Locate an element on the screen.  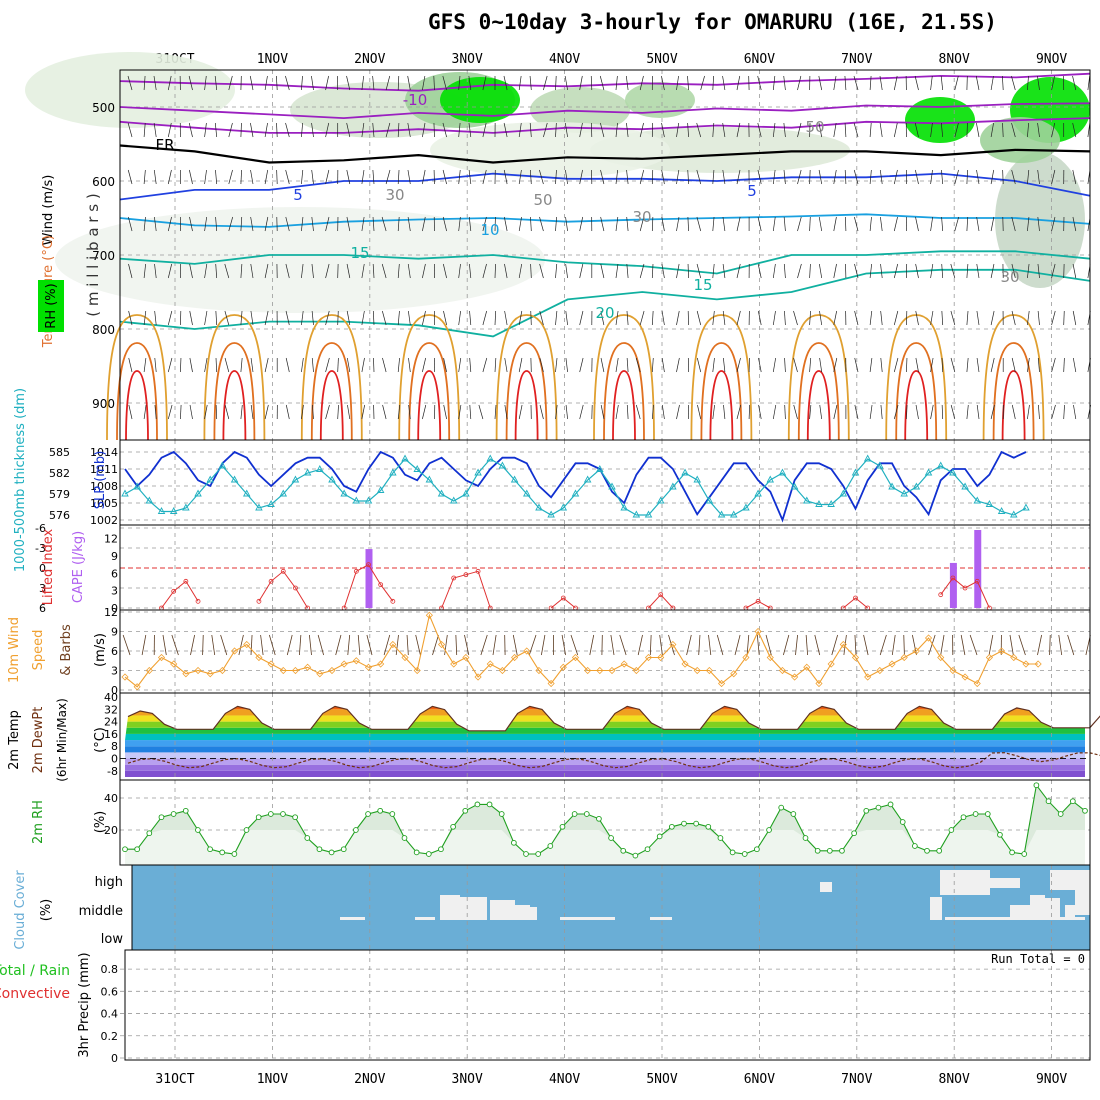
contour-label: 30 is located at coordinates (1009, 277).